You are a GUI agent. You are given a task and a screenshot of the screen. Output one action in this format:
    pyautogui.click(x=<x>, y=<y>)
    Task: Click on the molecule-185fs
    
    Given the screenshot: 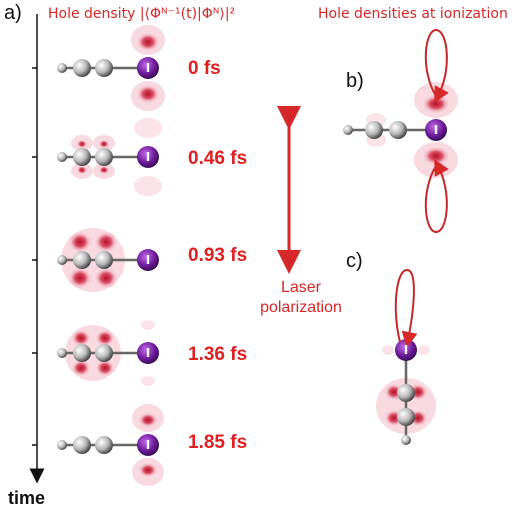 What is the action you would take?
    pyautogui.click(x=110, y=445)
    